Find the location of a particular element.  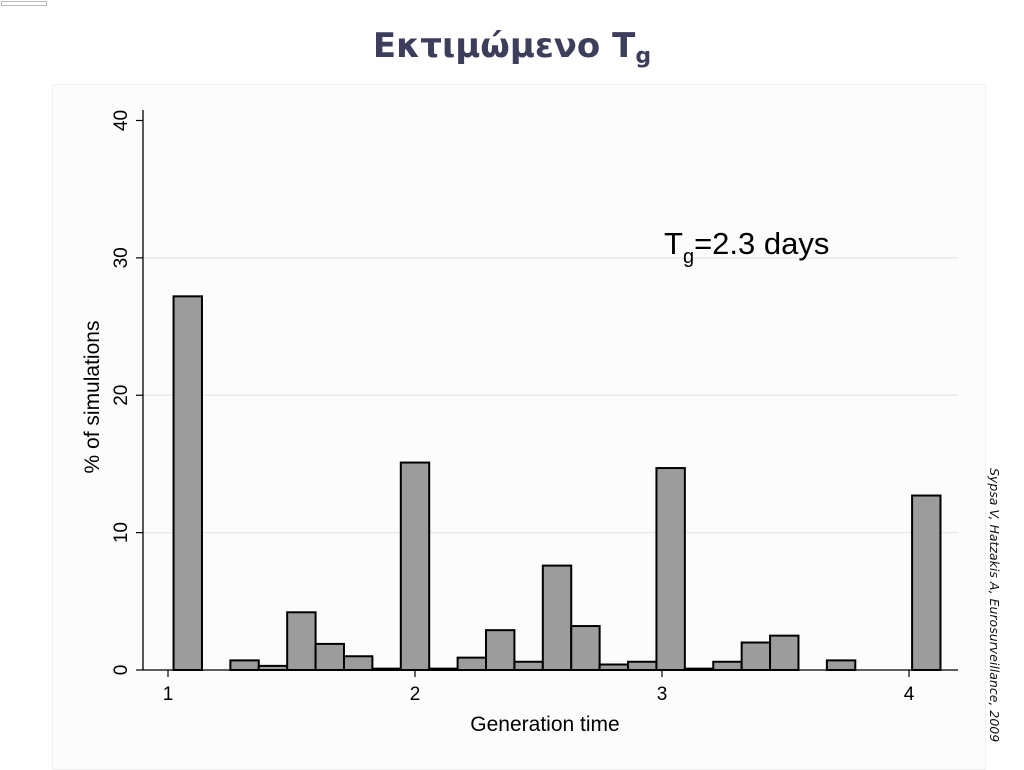

y-tick-label-20: 20 is located at coordinates (121, 395).